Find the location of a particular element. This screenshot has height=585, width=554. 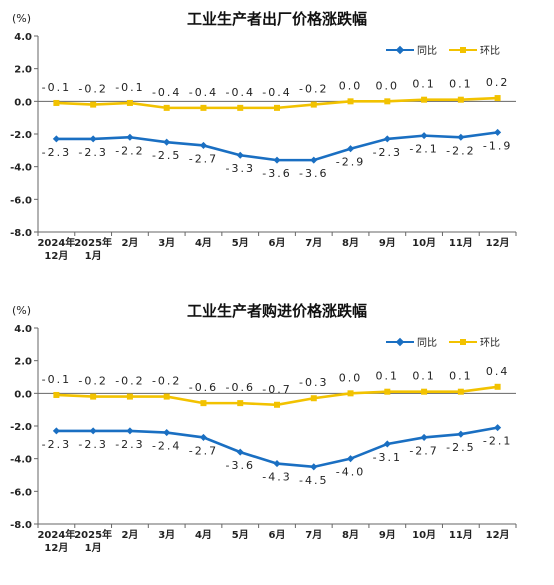

data-label: -4.0 is located at coordinates (350, 472).